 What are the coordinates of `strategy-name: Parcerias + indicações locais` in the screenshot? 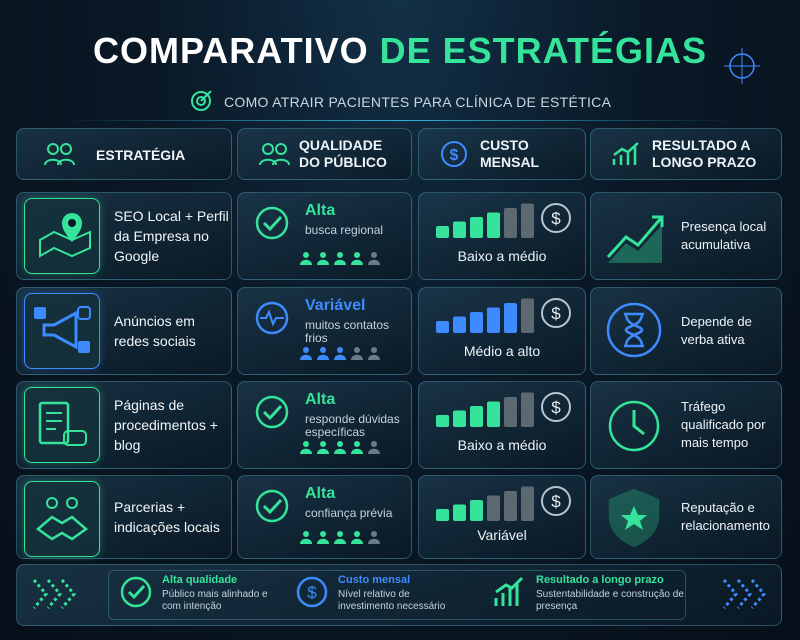 It's located at (167, 517).